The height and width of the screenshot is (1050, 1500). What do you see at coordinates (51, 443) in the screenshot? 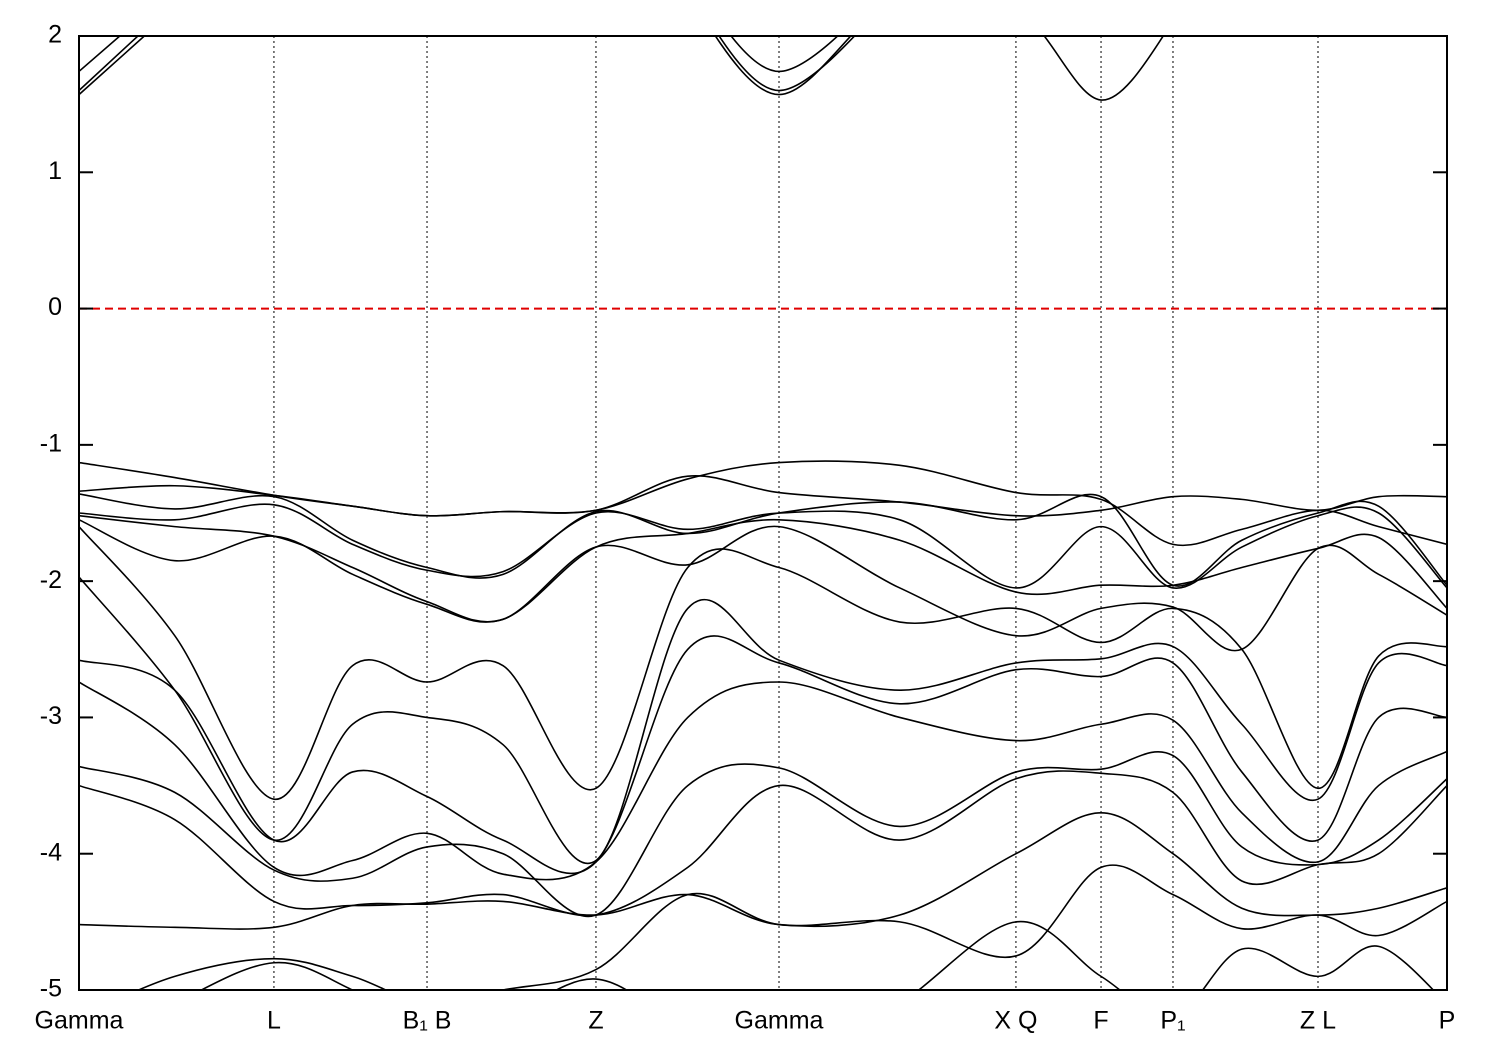
I see `y-tick-label: -1` at bounding box center [51, 443].